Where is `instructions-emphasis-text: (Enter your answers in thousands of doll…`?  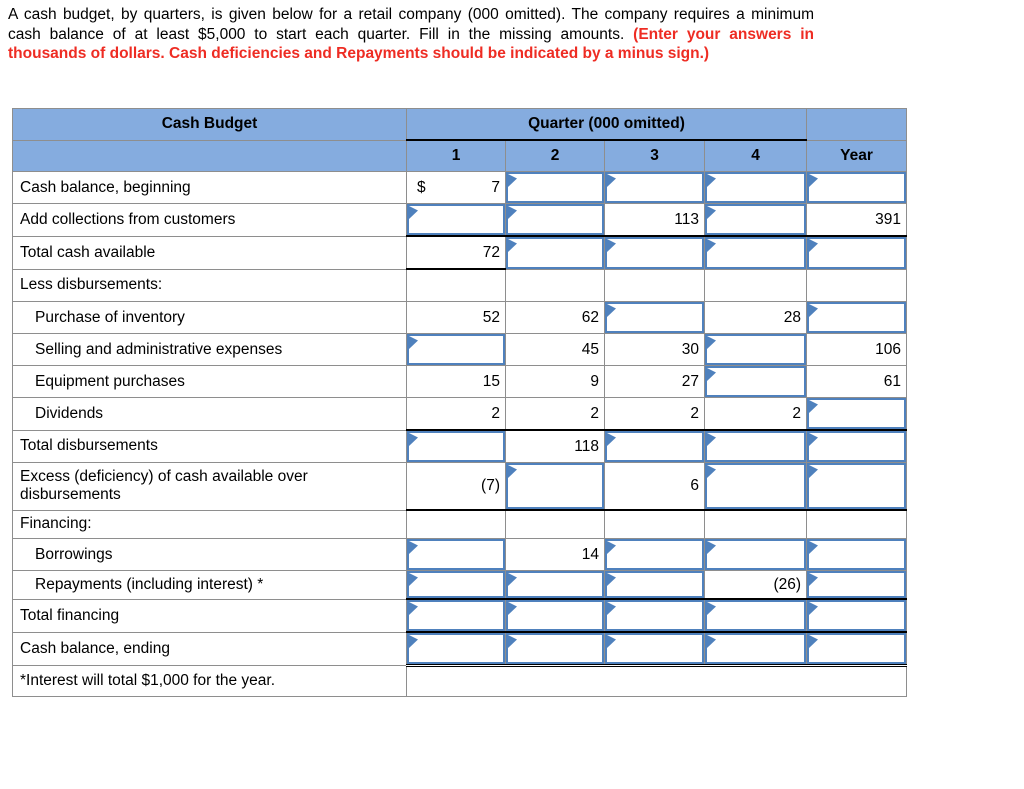
instructions-emphasis-text: (Enter your answers in thousands of doll… is located at coordinates (411, 44).